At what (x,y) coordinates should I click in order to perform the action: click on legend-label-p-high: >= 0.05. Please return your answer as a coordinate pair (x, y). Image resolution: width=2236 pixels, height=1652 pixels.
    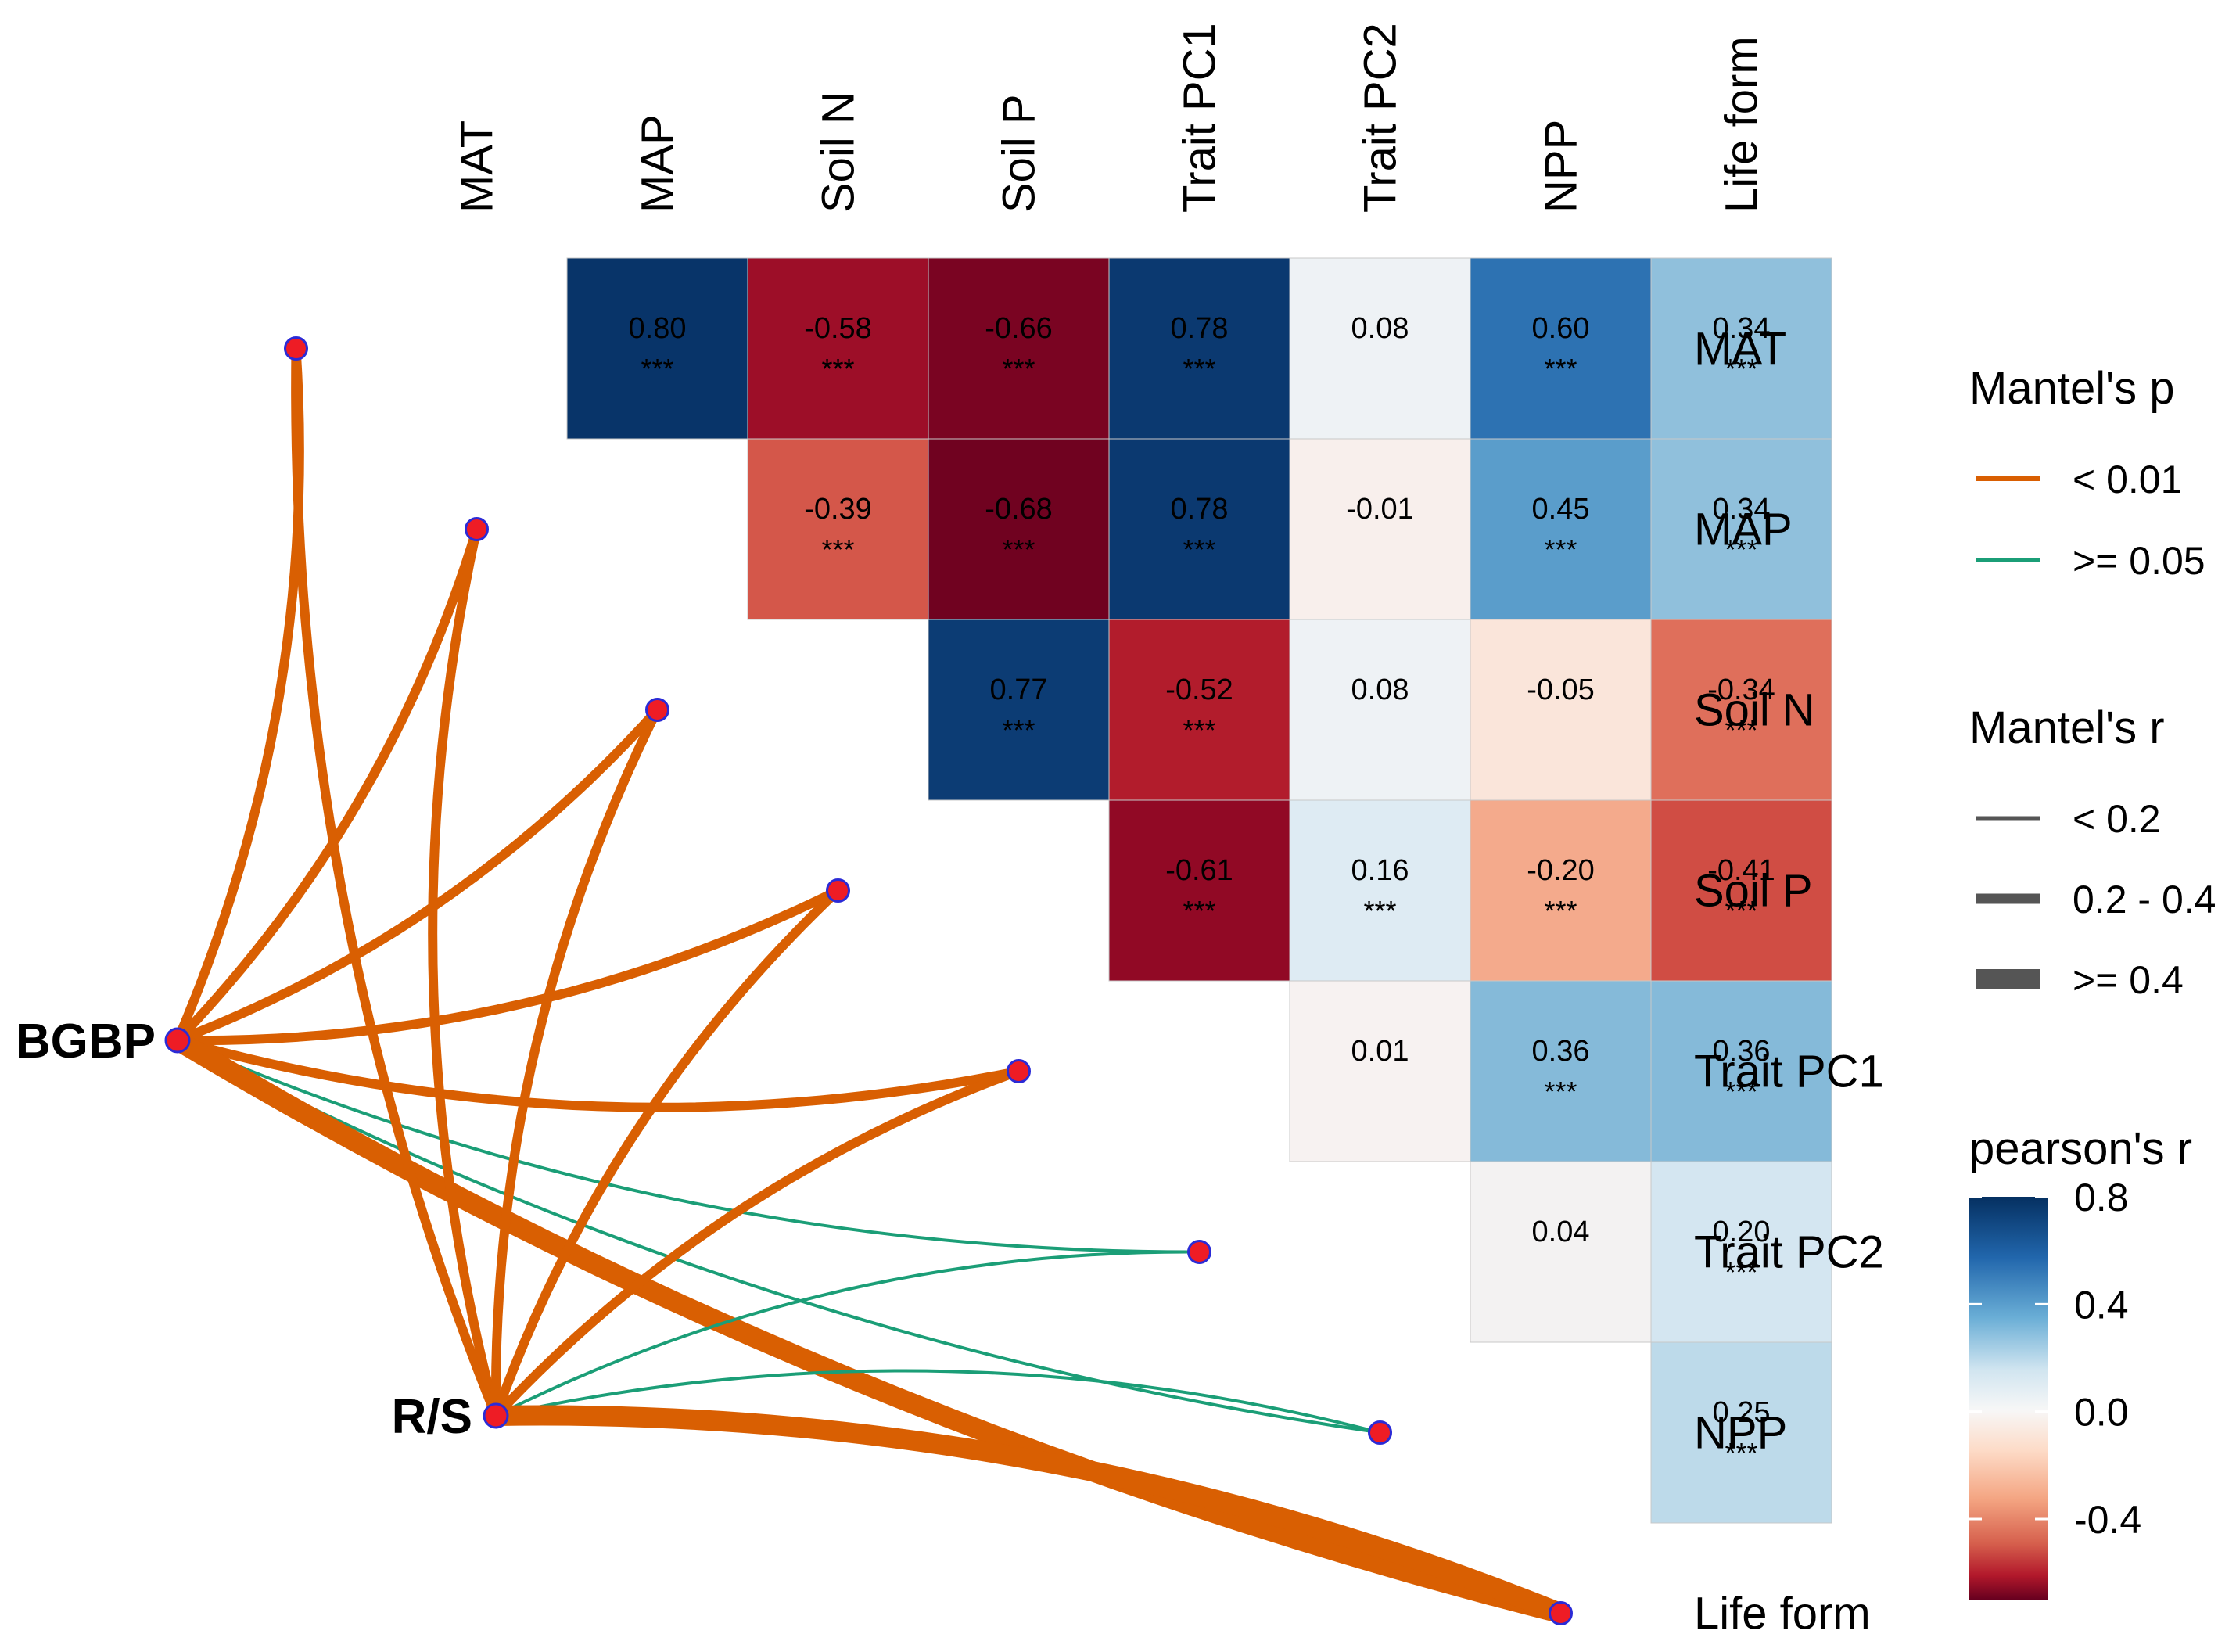
    Looking at the image, I should click on (2139, 561).